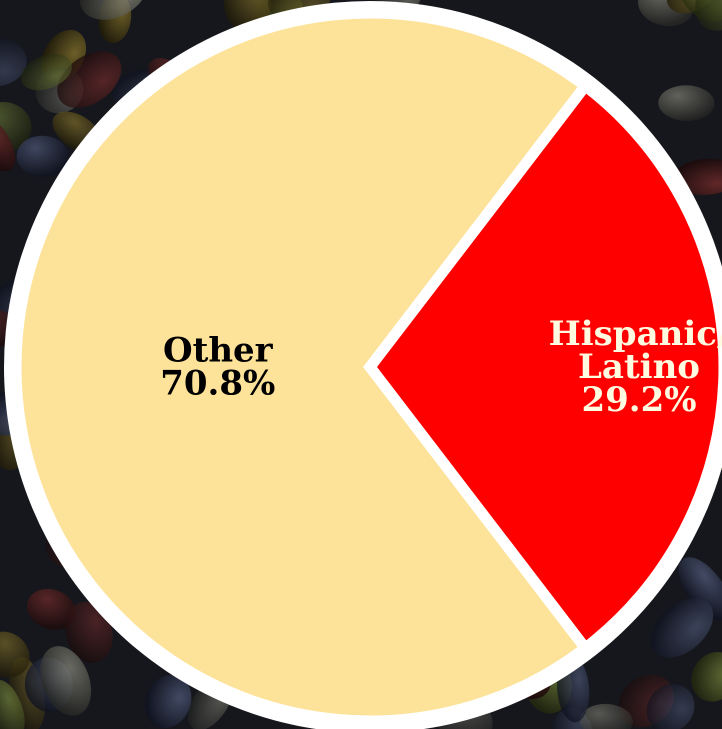 This screenshot has height=729, width=722. Describe the element at coordinates (638, 400) in the screenshot. I see `slice-value-label: 29.2%` at that location.